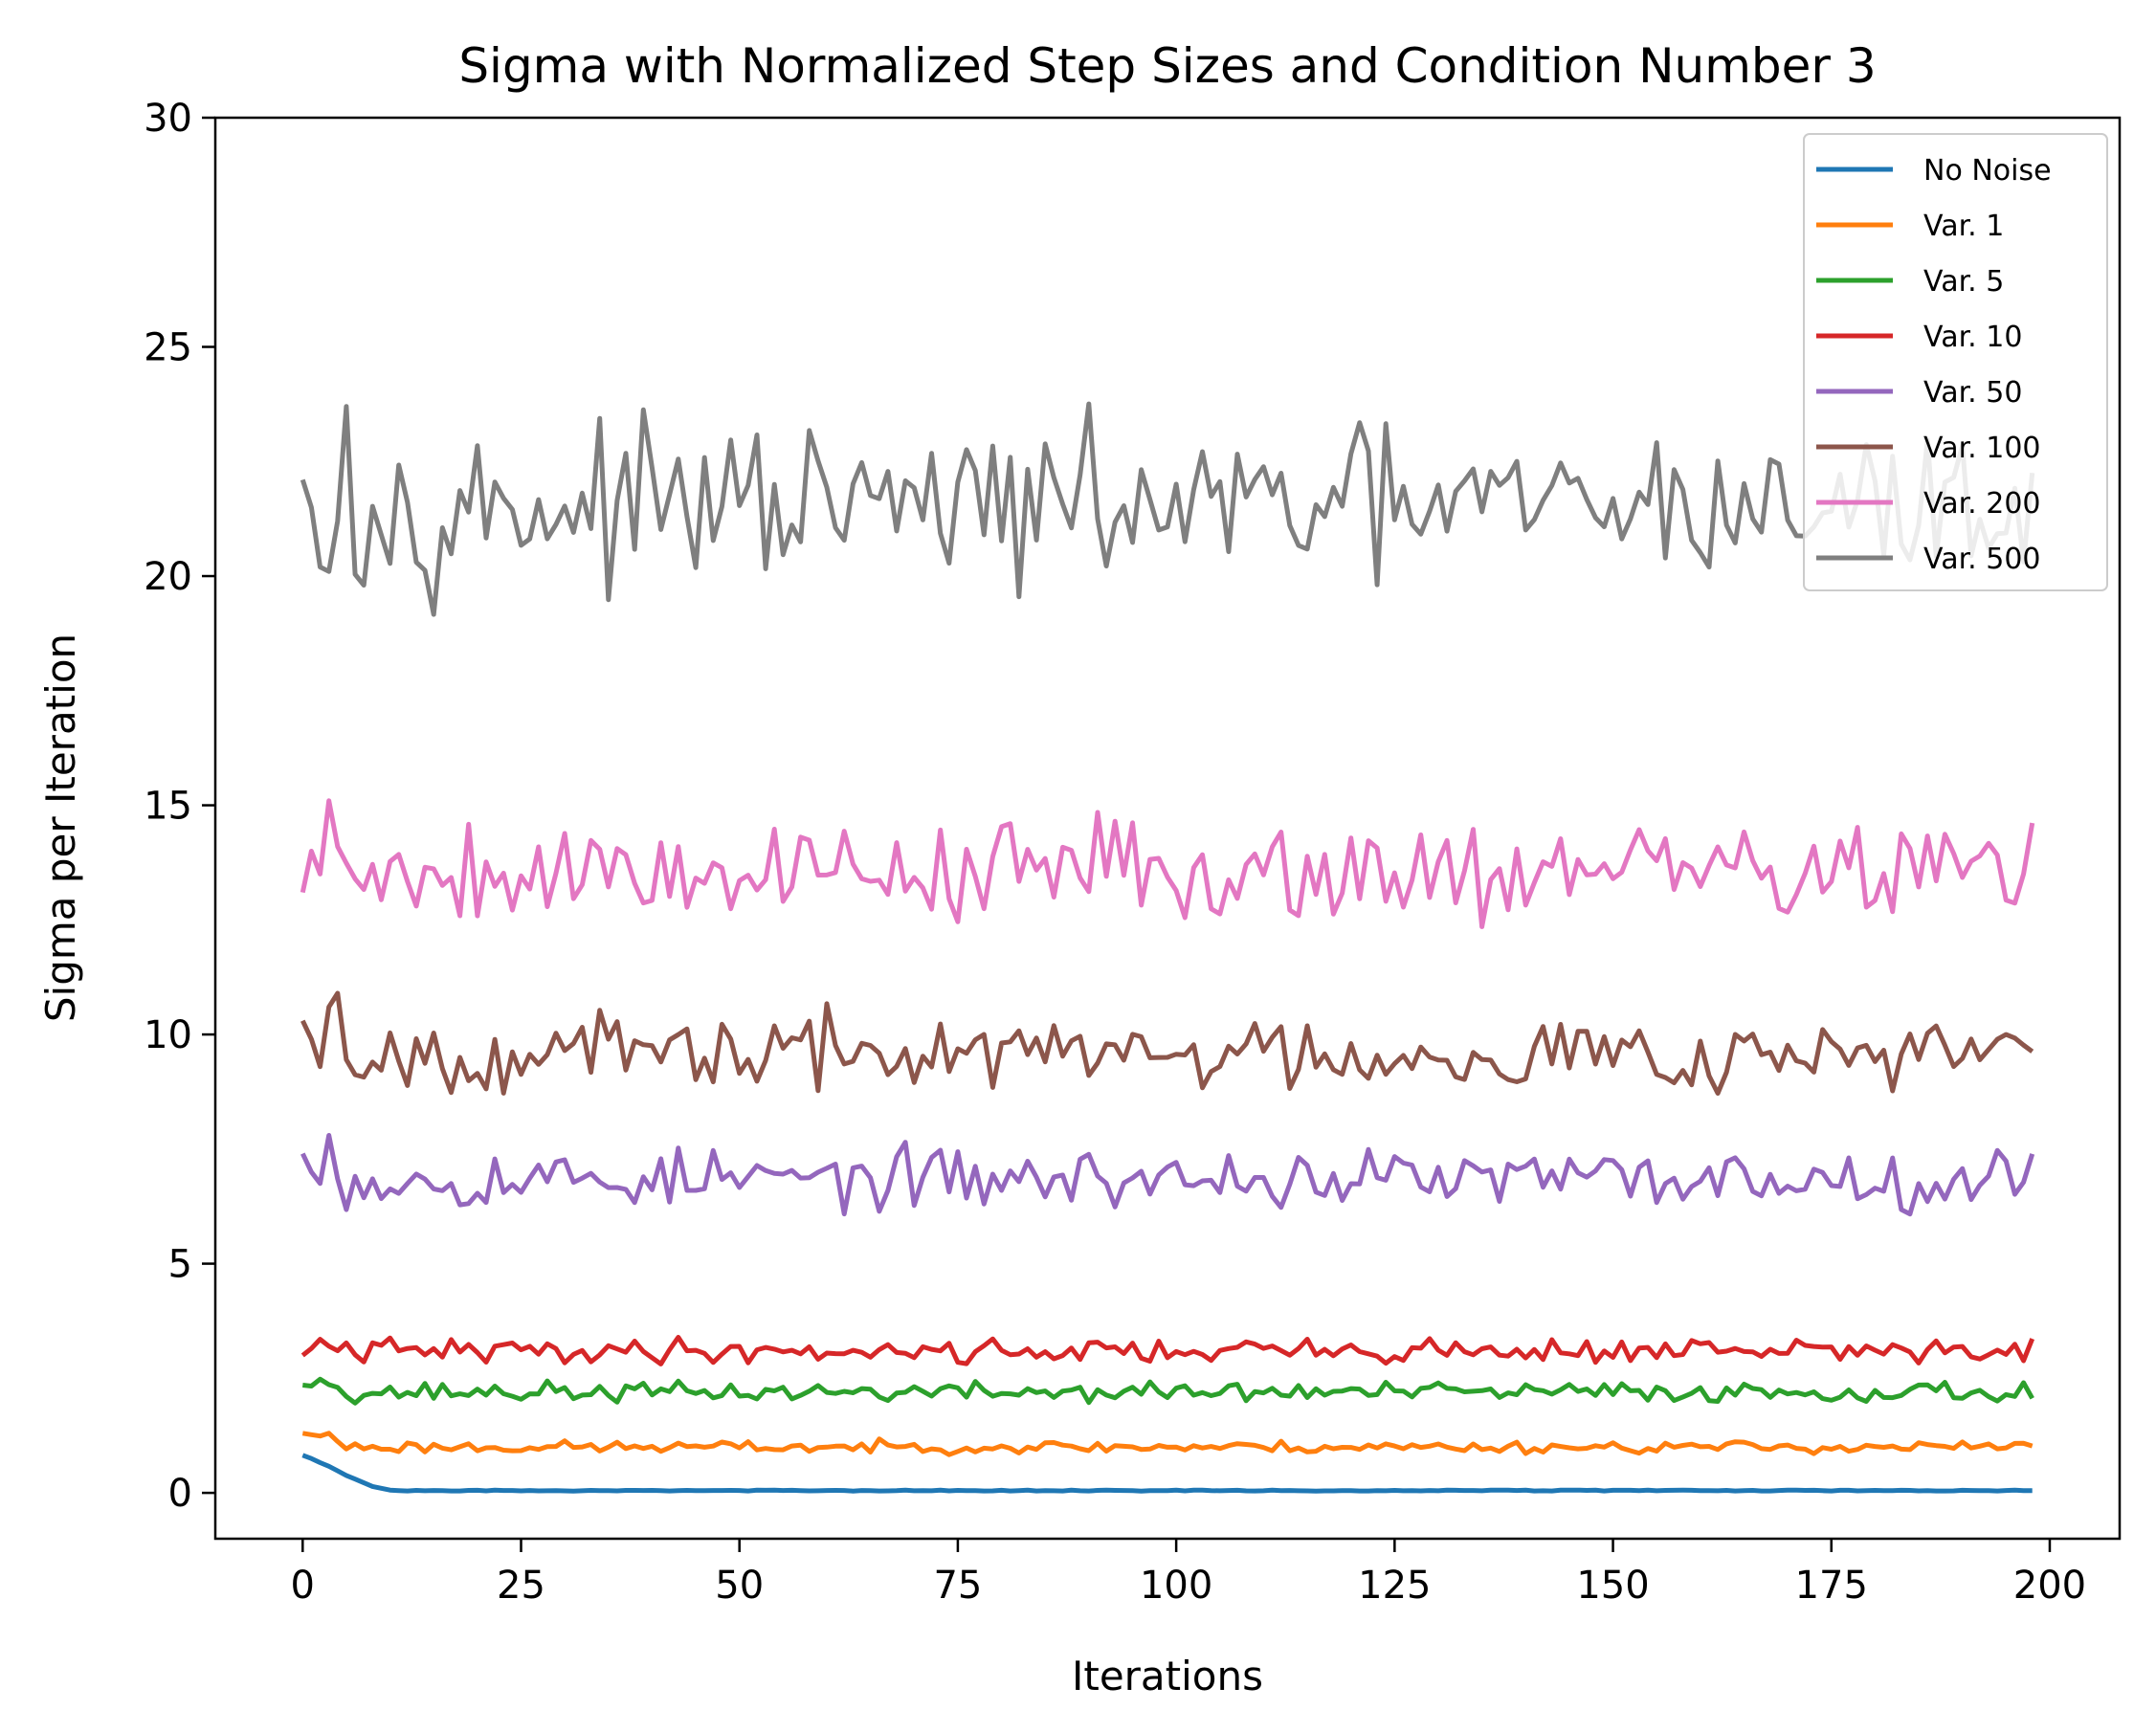 This screenshot has height=1732, width=2156. What do you see at coordinates (1831, 1586) in the screenshot?
I see `x-tick-label: 175` at bounding box center [1831, 1586].